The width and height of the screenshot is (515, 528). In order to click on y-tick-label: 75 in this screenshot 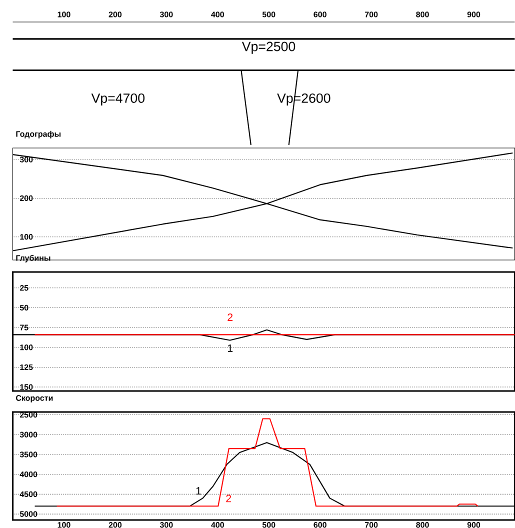, I will do `click(24, 327)`.